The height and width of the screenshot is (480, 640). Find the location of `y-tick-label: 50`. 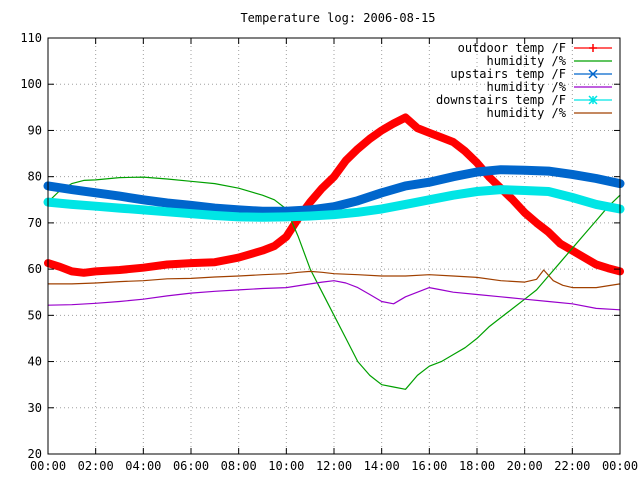

y-tick-label: 50 is located at coordinates (35, 315).